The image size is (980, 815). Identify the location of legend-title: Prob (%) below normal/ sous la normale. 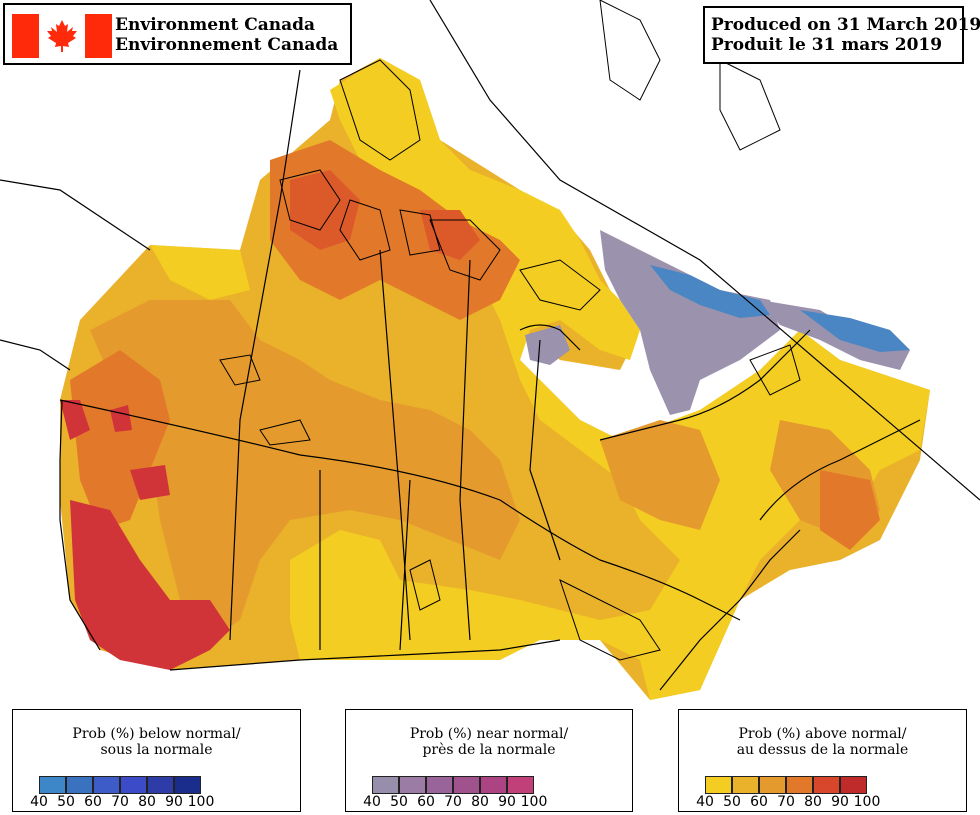
(156, 742).